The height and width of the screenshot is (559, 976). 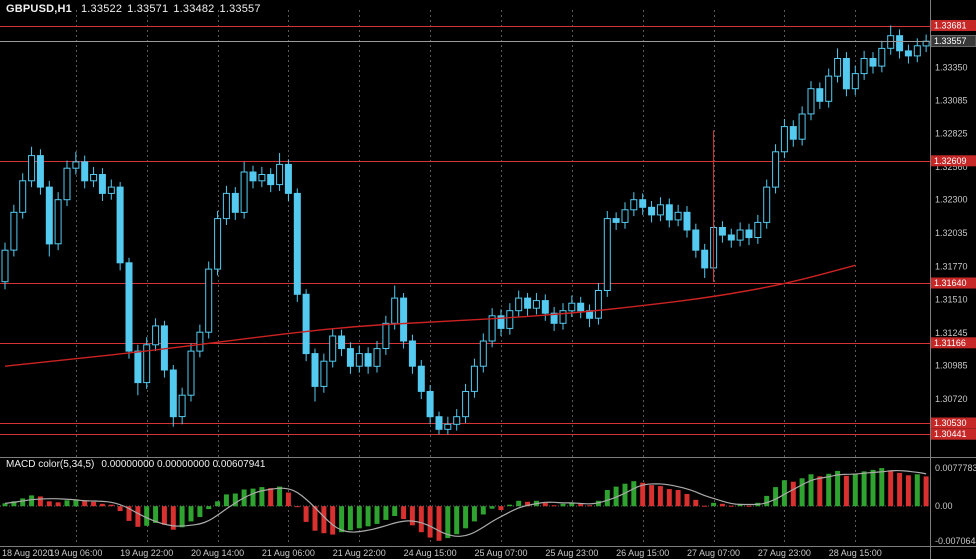 I want to click on svg-text: 1.33557, so click(x=950, y=41).